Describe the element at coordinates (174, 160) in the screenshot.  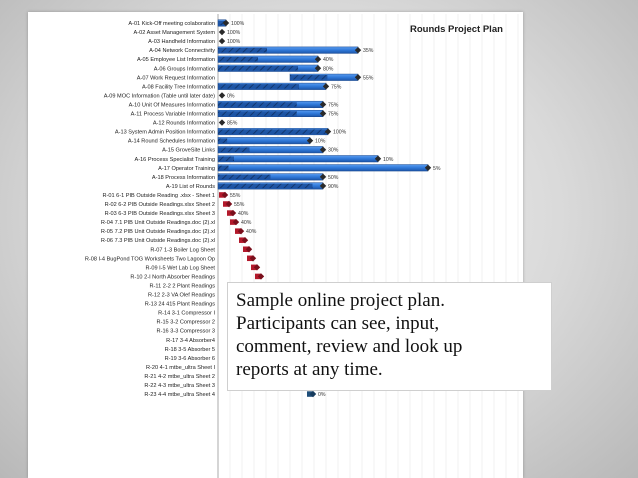
I see `task-label: A-16 Process Specialist Training` at that location.